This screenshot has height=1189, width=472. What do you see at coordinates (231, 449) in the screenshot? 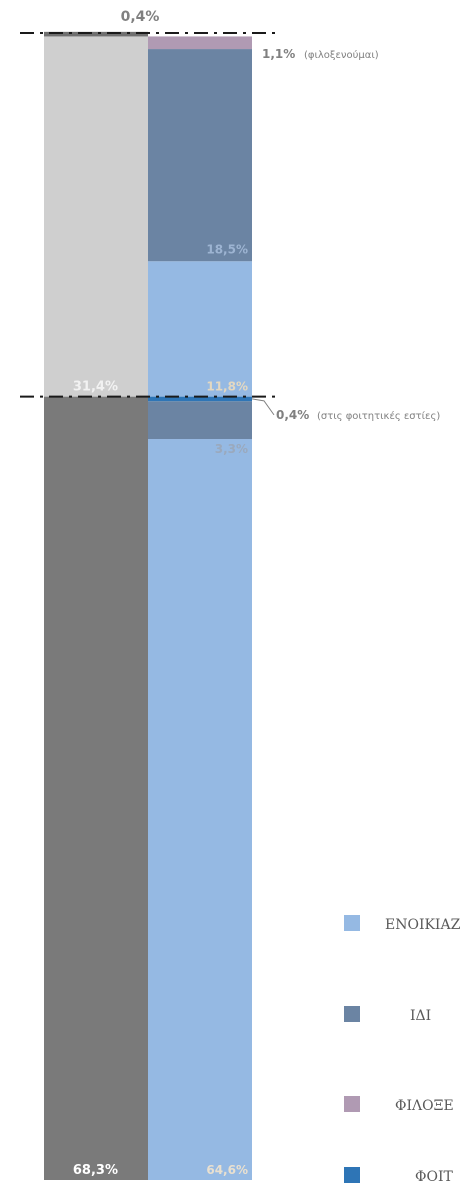
I see `data-label-idio_1: 3,3%` at bounding box center [231, 449].